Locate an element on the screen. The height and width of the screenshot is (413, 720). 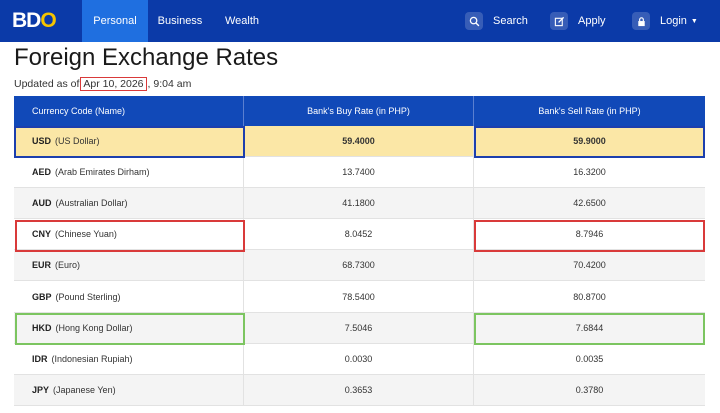
updated-date: Apr 10, 2026 is located at coordinates (113, 84).